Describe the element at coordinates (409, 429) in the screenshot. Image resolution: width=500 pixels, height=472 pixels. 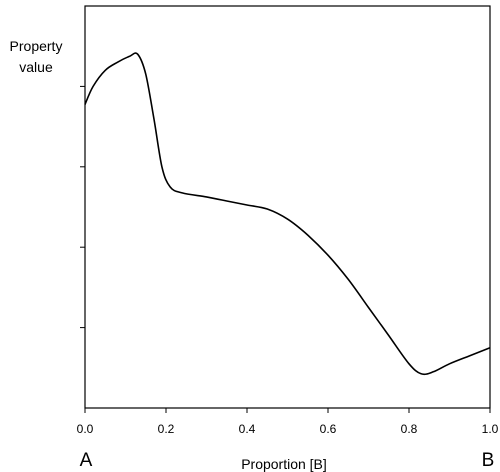
I see `x-tick-label: 0.8` at that location.